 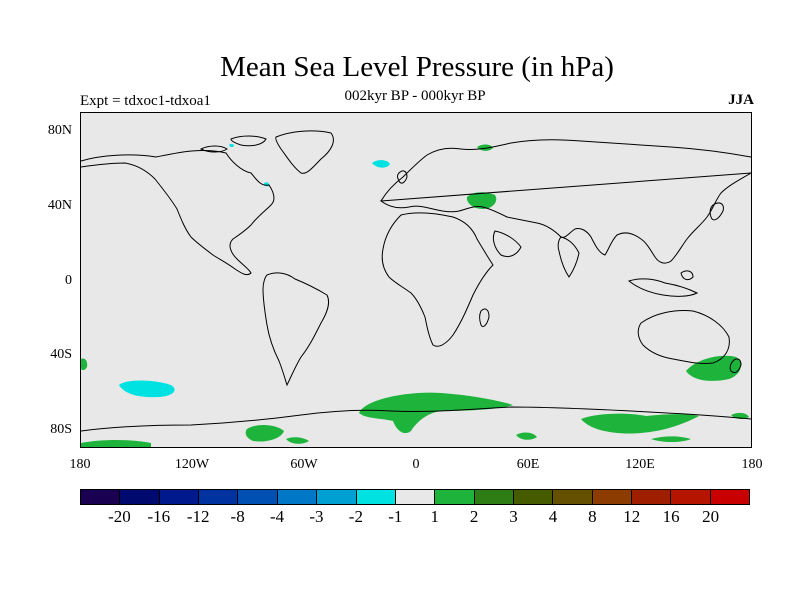 What do you see at coordinates (683, 337) in the screenshot?
I see `coast-australia` at bounding box center [683, 337].